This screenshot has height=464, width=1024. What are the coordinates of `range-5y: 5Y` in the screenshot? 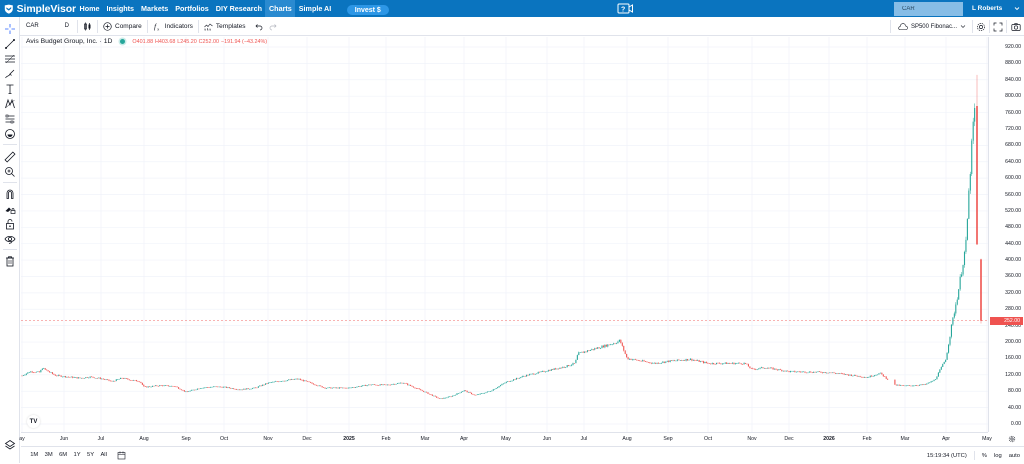 It's located at (90, 455).